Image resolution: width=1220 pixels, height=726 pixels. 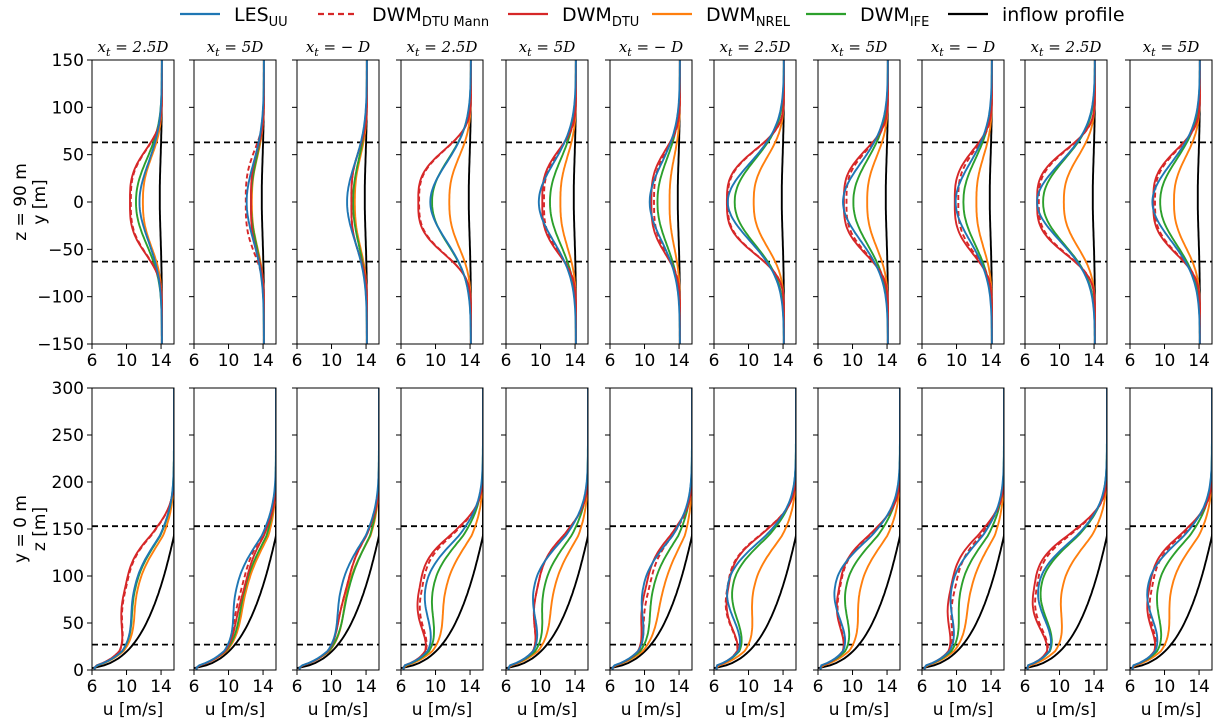 What do you see at coordinates (73, 624) in the screenshot?
I see `y-tick-label: 50` at bounding box center [73, 624].